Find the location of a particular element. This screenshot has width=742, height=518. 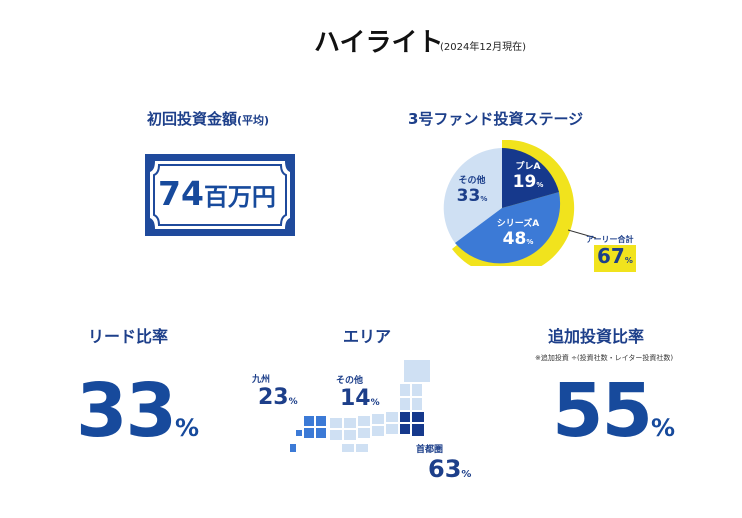

other-stage-label-group: その他 33% is located at coordinates (472, 189).